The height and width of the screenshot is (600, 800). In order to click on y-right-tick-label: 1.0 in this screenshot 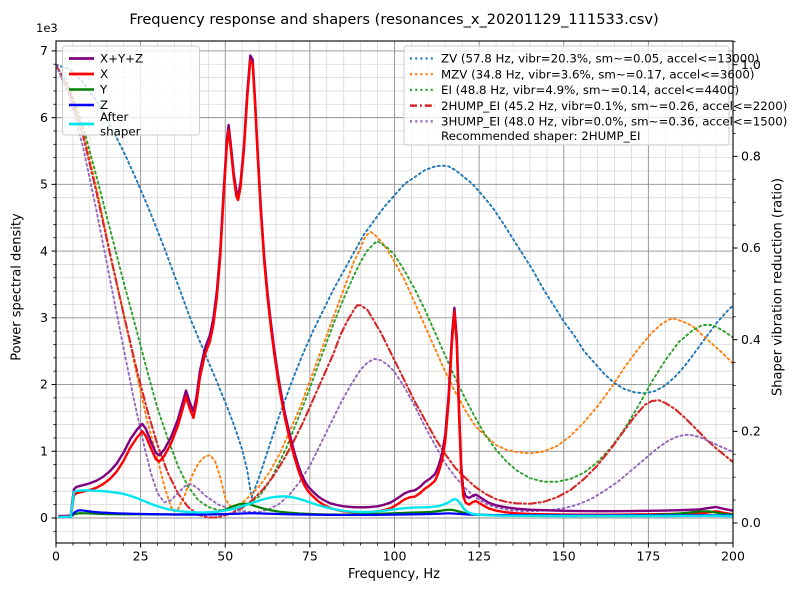, I will do `click(751, 64)`.